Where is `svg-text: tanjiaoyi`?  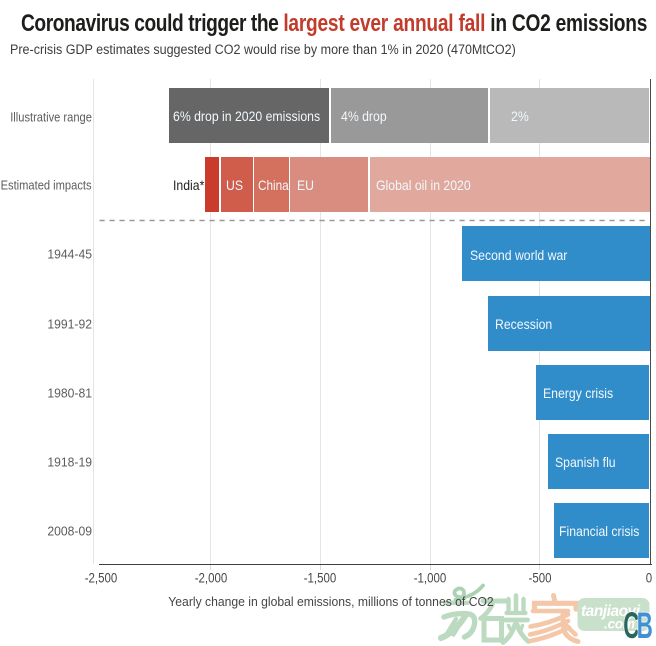 svg-text: tanjiaoyi is located at coordinates (611, 611).